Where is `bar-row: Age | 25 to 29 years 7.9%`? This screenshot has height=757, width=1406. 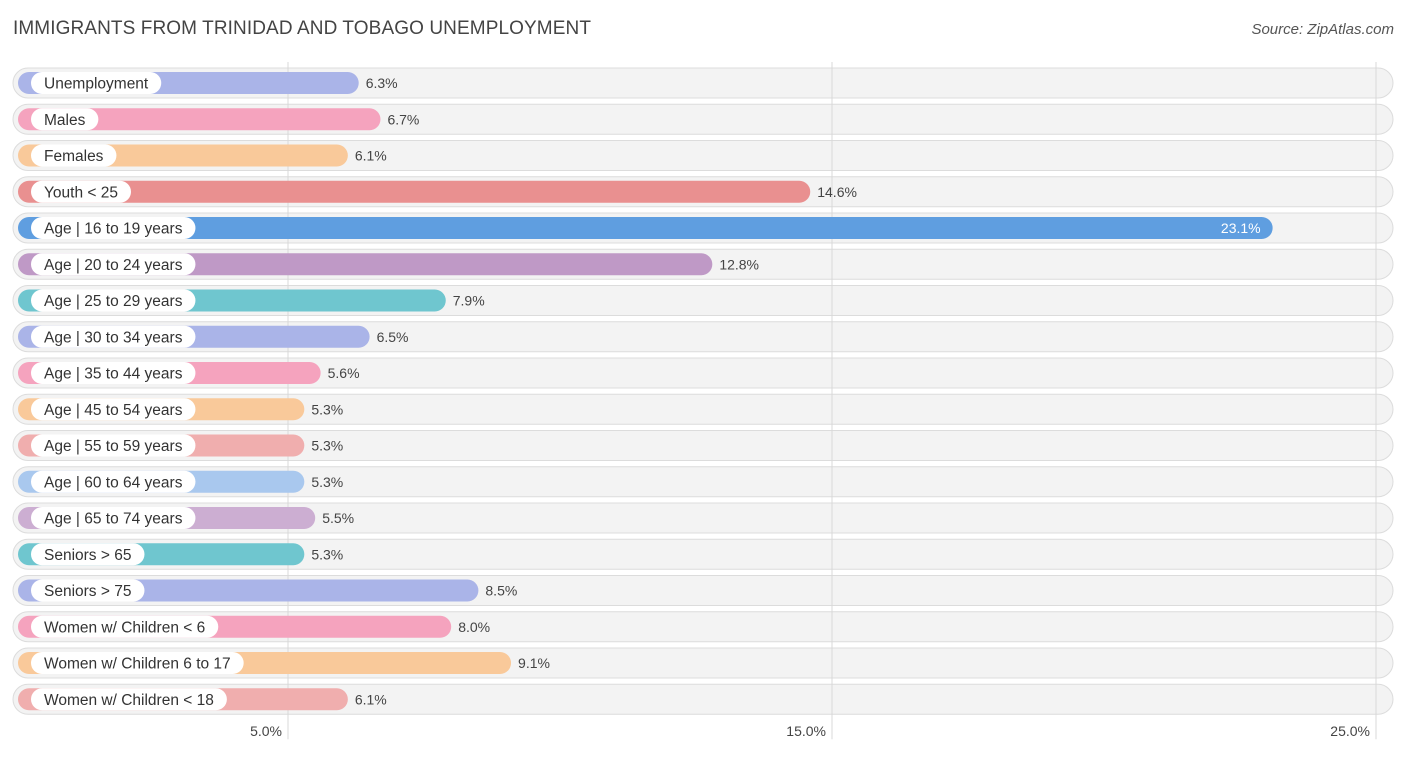
bar-row: Age | 25 to 29 years 7.9% is located at coordinates (251, 300).